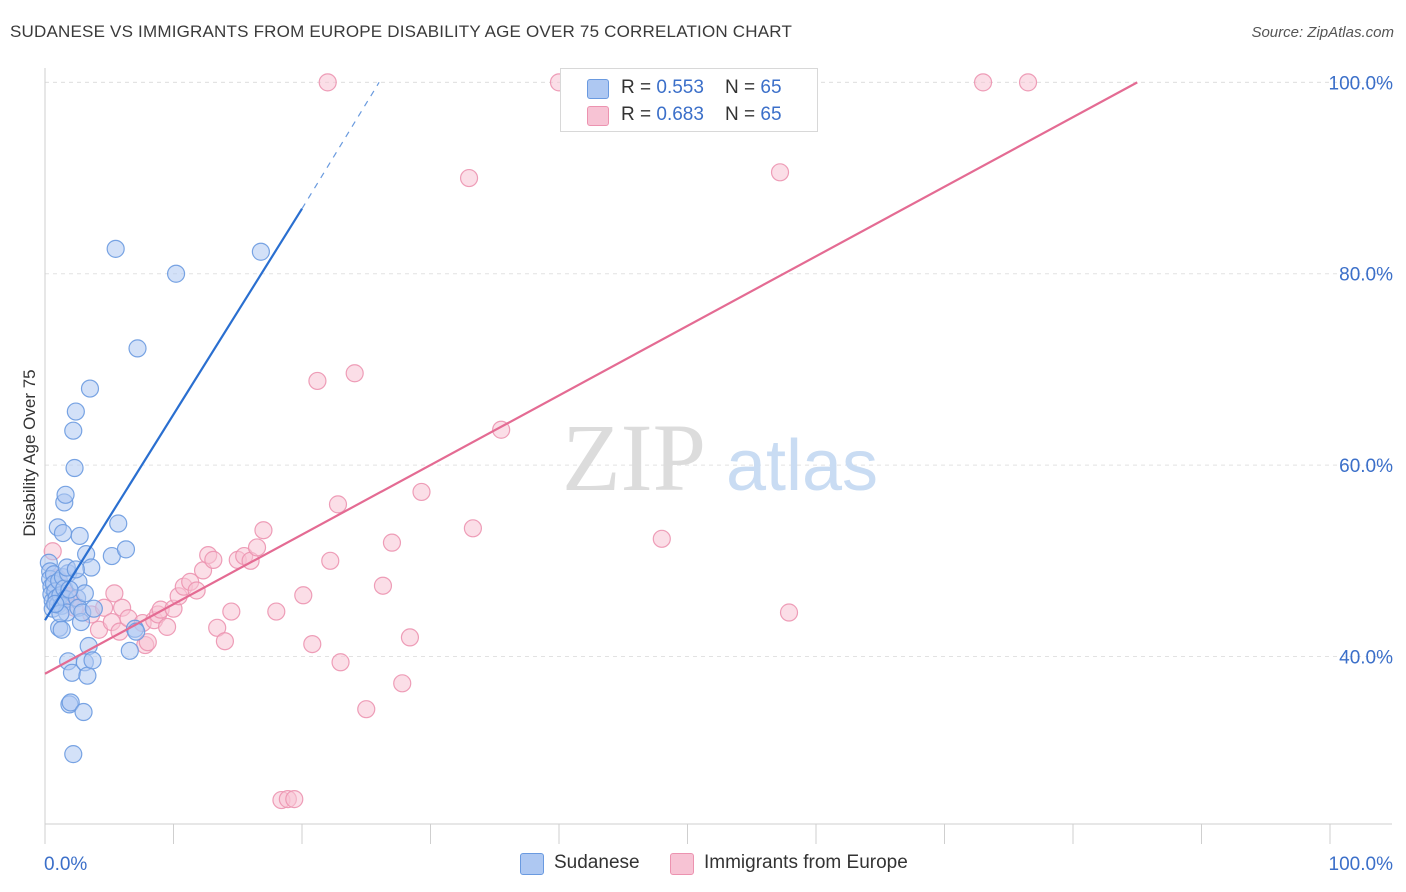 This screenshot has height=892, width=1406. What do you see at coordinates (173, 414) in the screenshot?
I see `sudanese-trend-line` at bounding box center [173, 414].